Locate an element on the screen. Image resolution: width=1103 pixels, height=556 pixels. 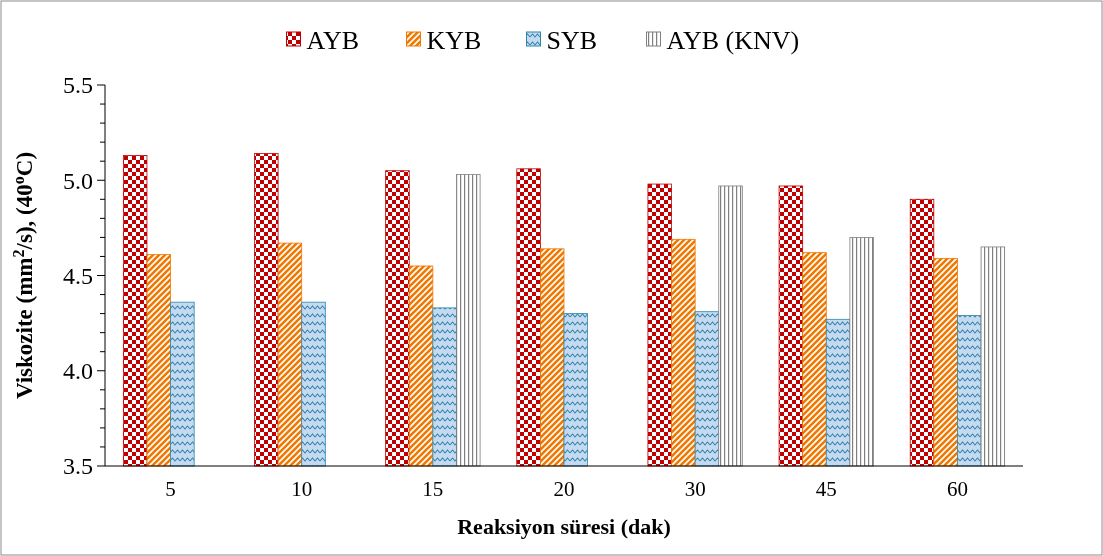
x-axis-title: Reaksiyon süresi (dak) is located at coordinates (564, 526).